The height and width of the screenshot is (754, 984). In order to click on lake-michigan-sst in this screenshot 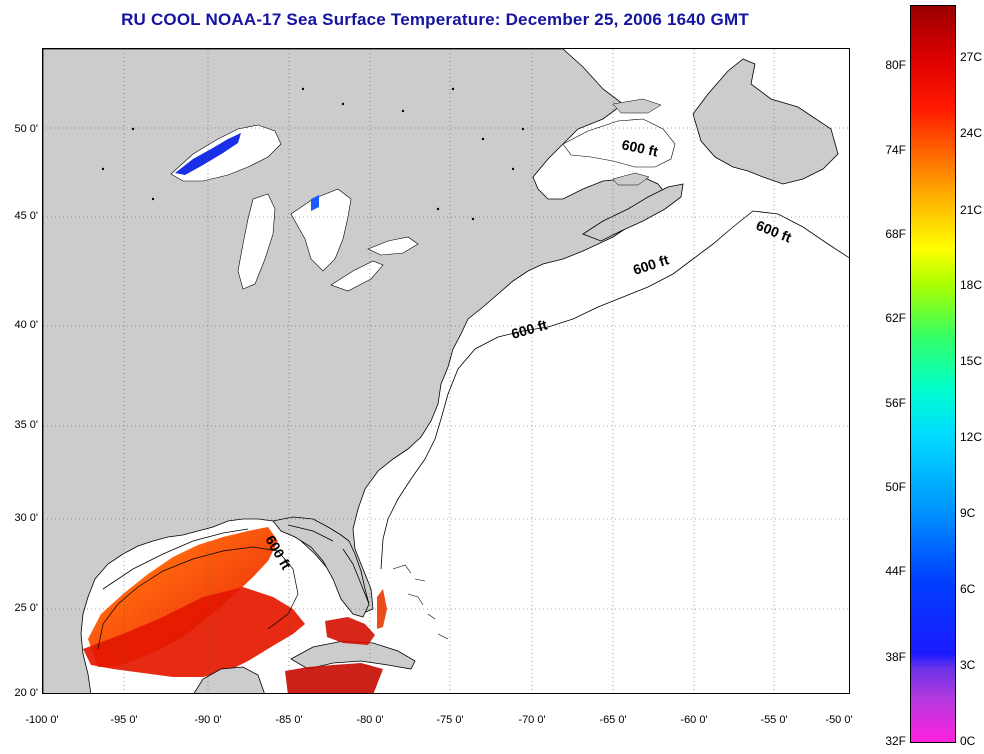, I will do `click(315, 203)`.